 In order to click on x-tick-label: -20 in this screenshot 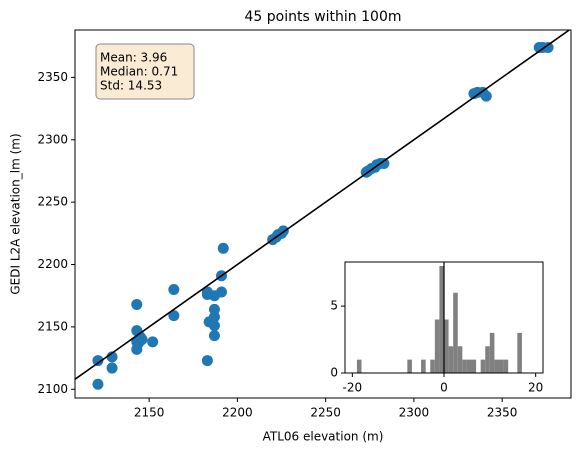, I will do `click(353, 388)`.